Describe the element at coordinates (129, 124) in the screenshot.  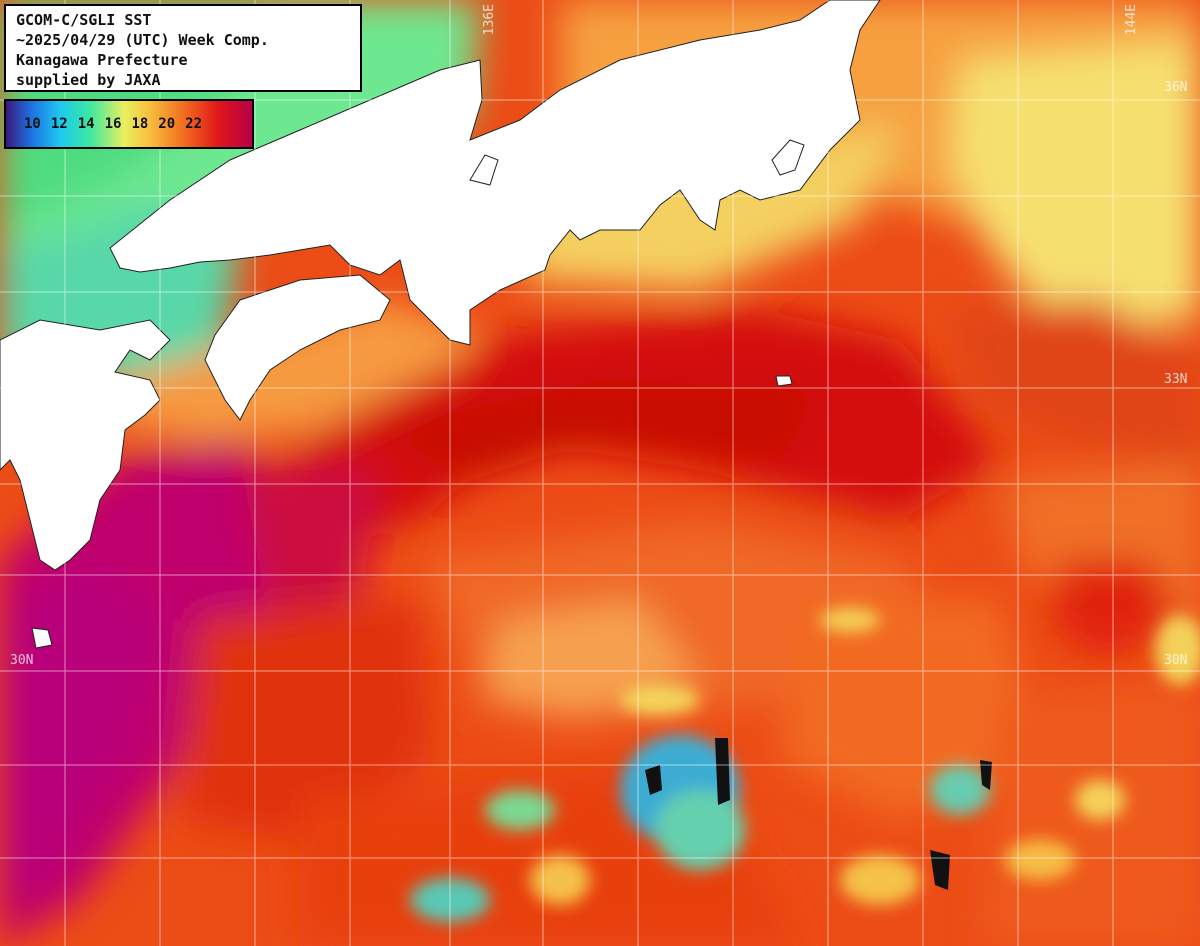
I see `temperature-color-legend: 10 12 14 16 18 20 22` at that location.